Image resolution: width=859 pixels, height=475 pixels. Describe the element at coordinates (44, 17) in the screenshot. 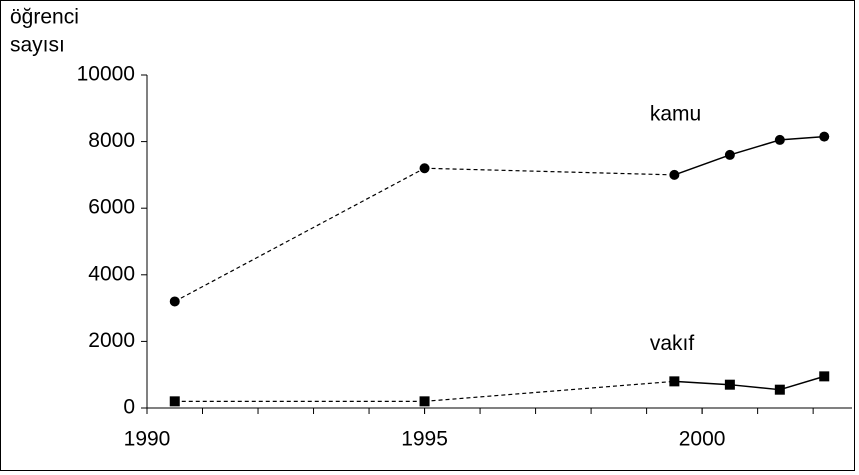

I see `y-axis-label: öğrenci` at that location.